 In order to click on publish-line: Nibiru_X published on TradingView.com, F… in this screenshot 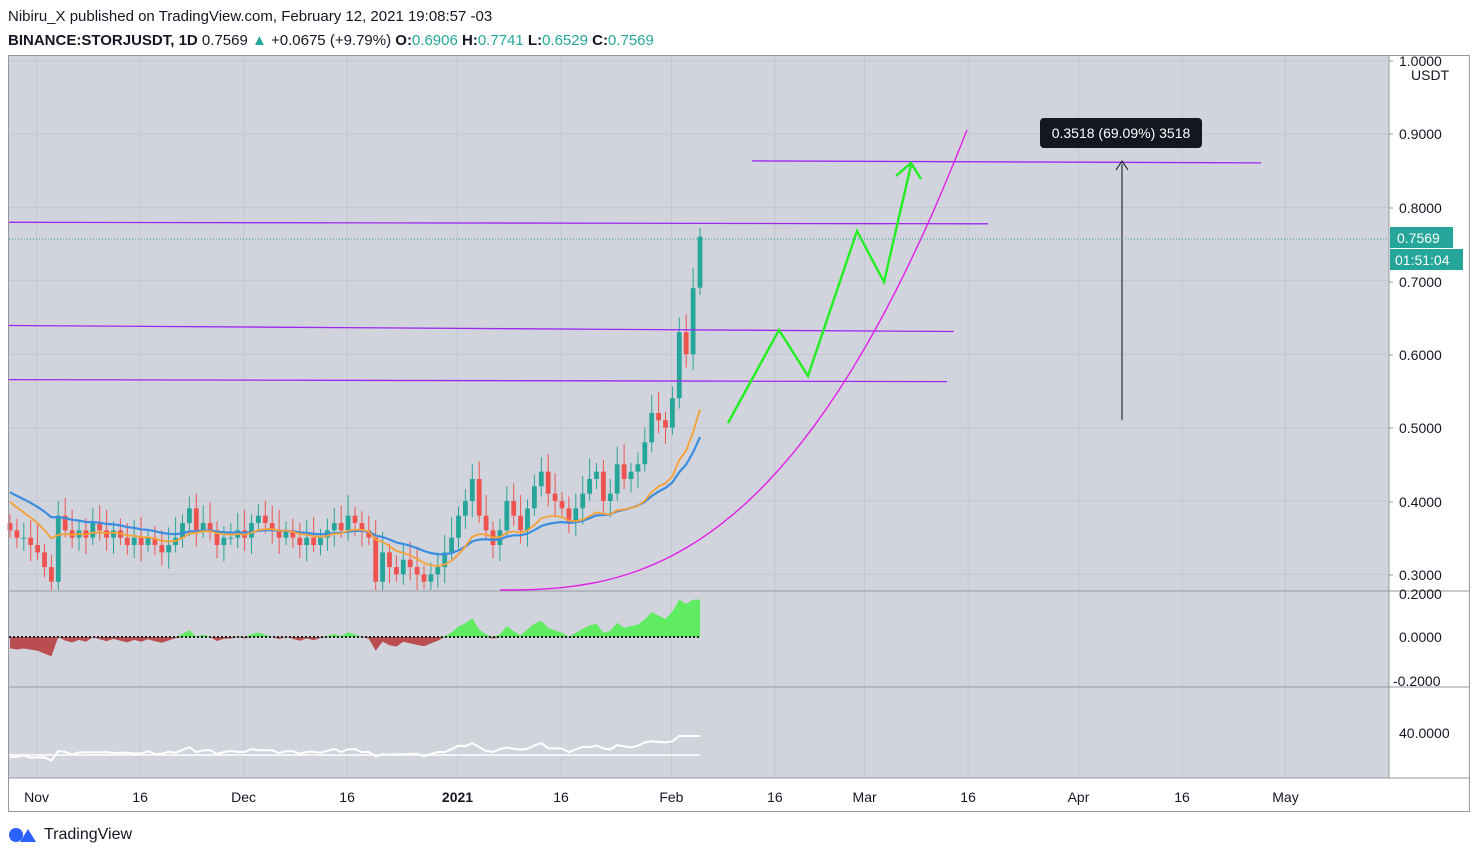, I will do `click(250, 16)`.